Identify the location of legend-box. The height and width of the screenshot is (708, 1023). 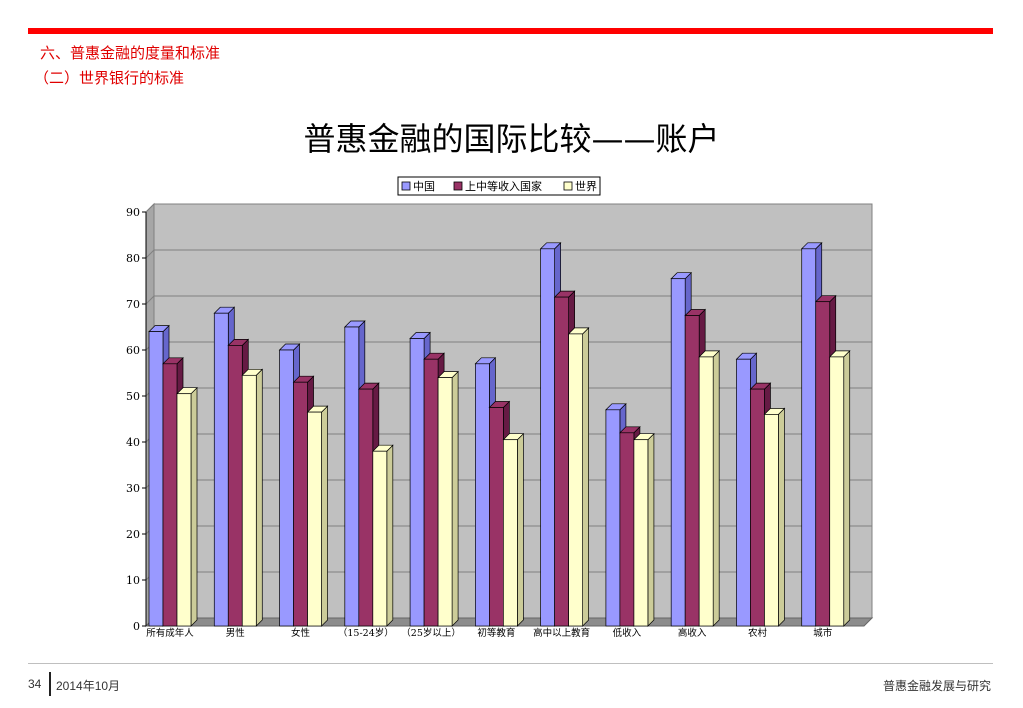
(499, 186).